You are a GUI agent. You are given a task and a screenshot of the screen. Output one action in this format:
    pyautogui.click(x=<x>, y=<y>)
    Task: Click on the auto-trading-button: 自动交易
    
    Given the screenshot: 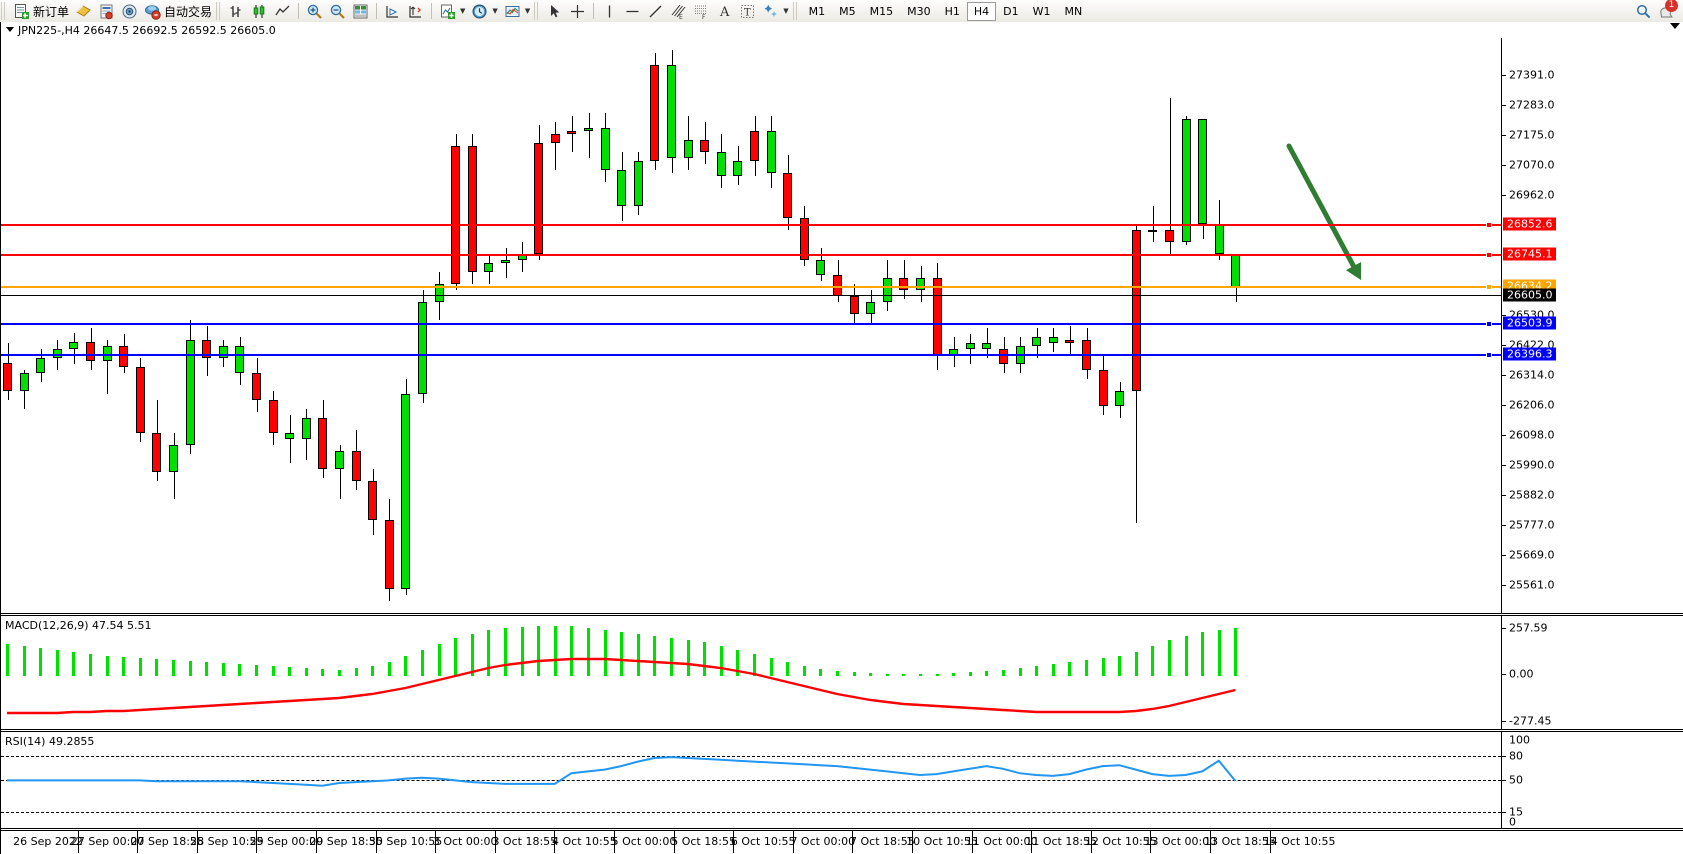 What is the action you would take?
    pyautogui.click(x=178, y=11)
    